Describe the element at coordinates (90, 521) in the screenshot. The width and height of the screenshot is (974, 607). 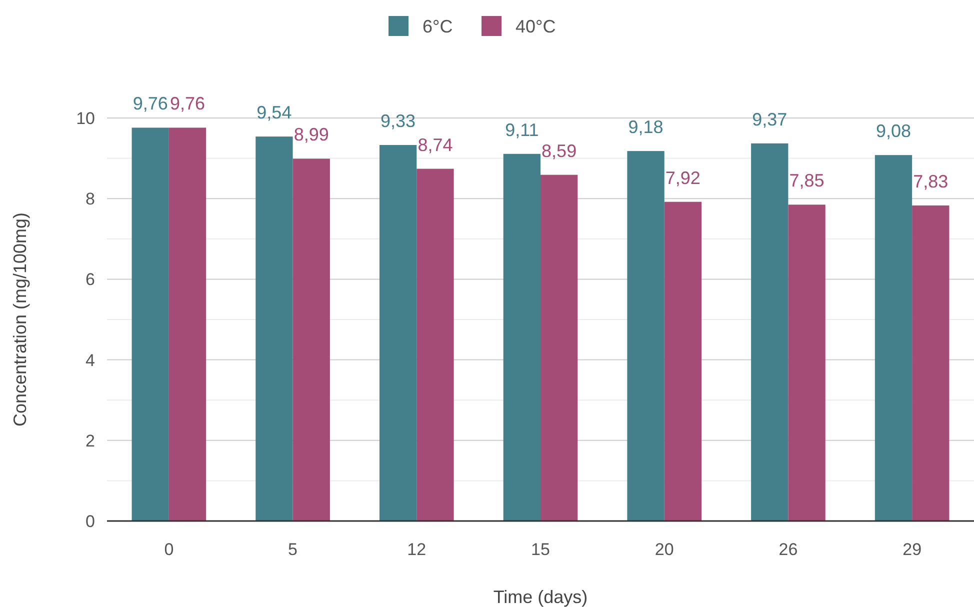
I see `y-tick-label: 0` at that location.